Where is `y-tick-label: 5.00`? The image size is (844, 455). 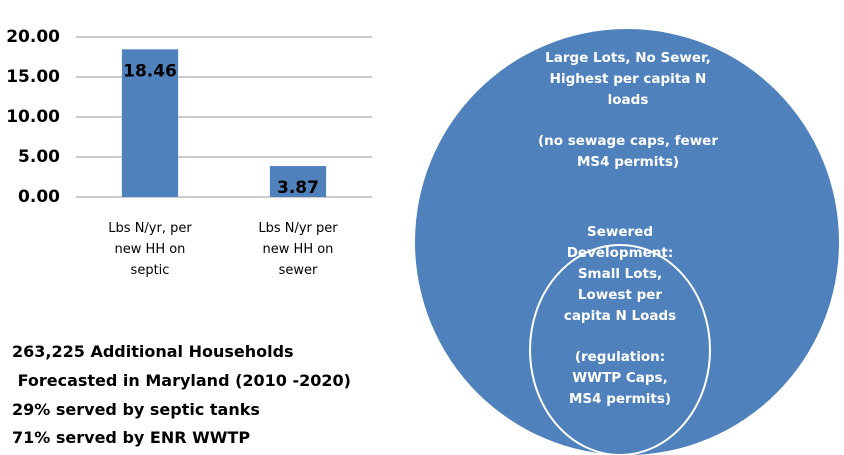 y-tick-label: 5.00 is located at coordinates (39, 157).